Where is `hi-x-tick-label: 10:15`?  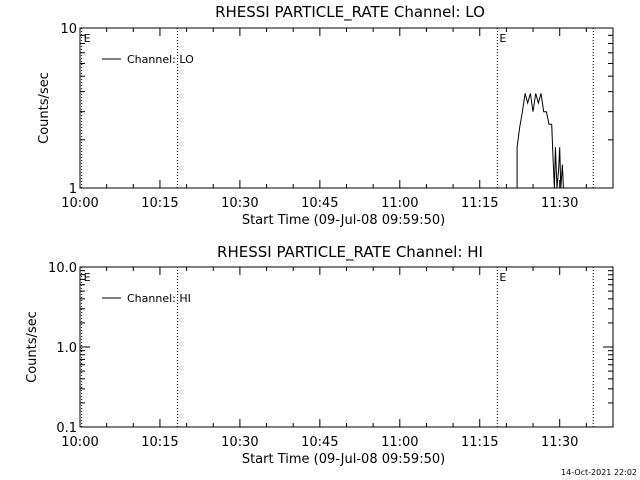
hi-x-tick-label: 10:15 is located at coordinates (159, 442).